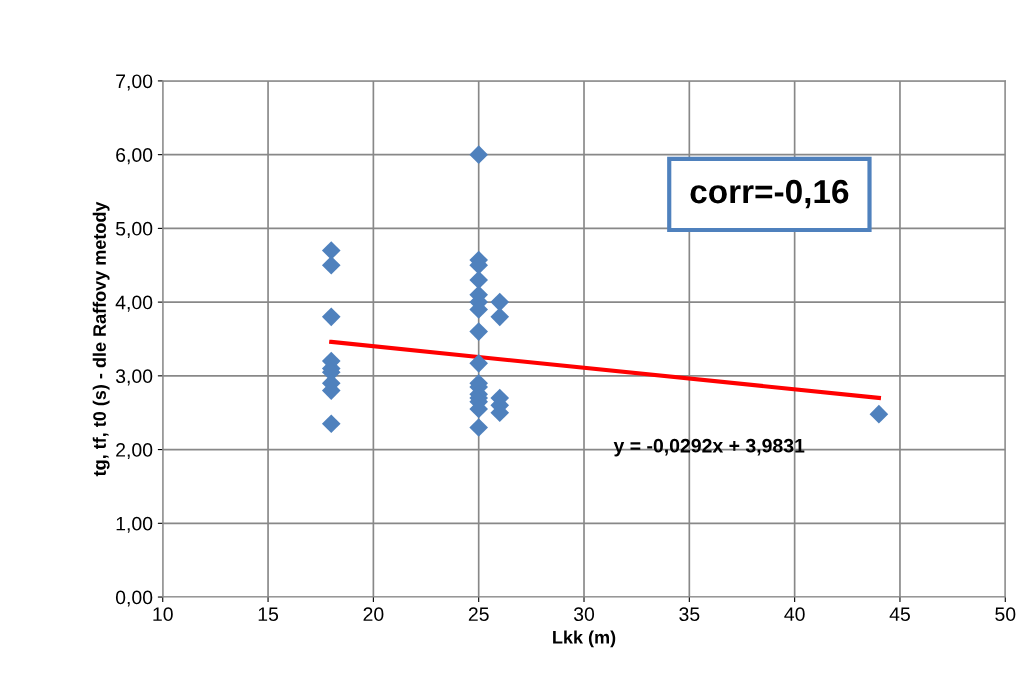 Image resolution: width=1030 pixels, height=680 pixels. I want to click on x-tick-label: 30, so click(584, 614).